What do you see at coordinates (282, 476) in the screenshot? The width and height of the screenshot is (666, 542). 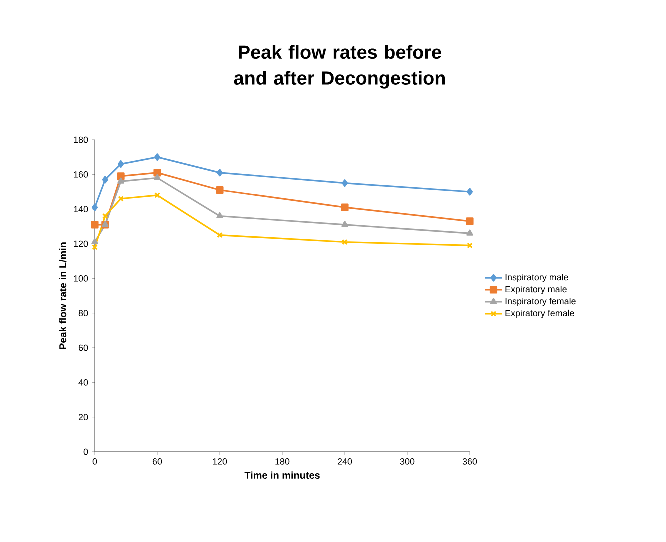 I see `x-axis-title: Time in minutes` at bounding box center [282, 476].